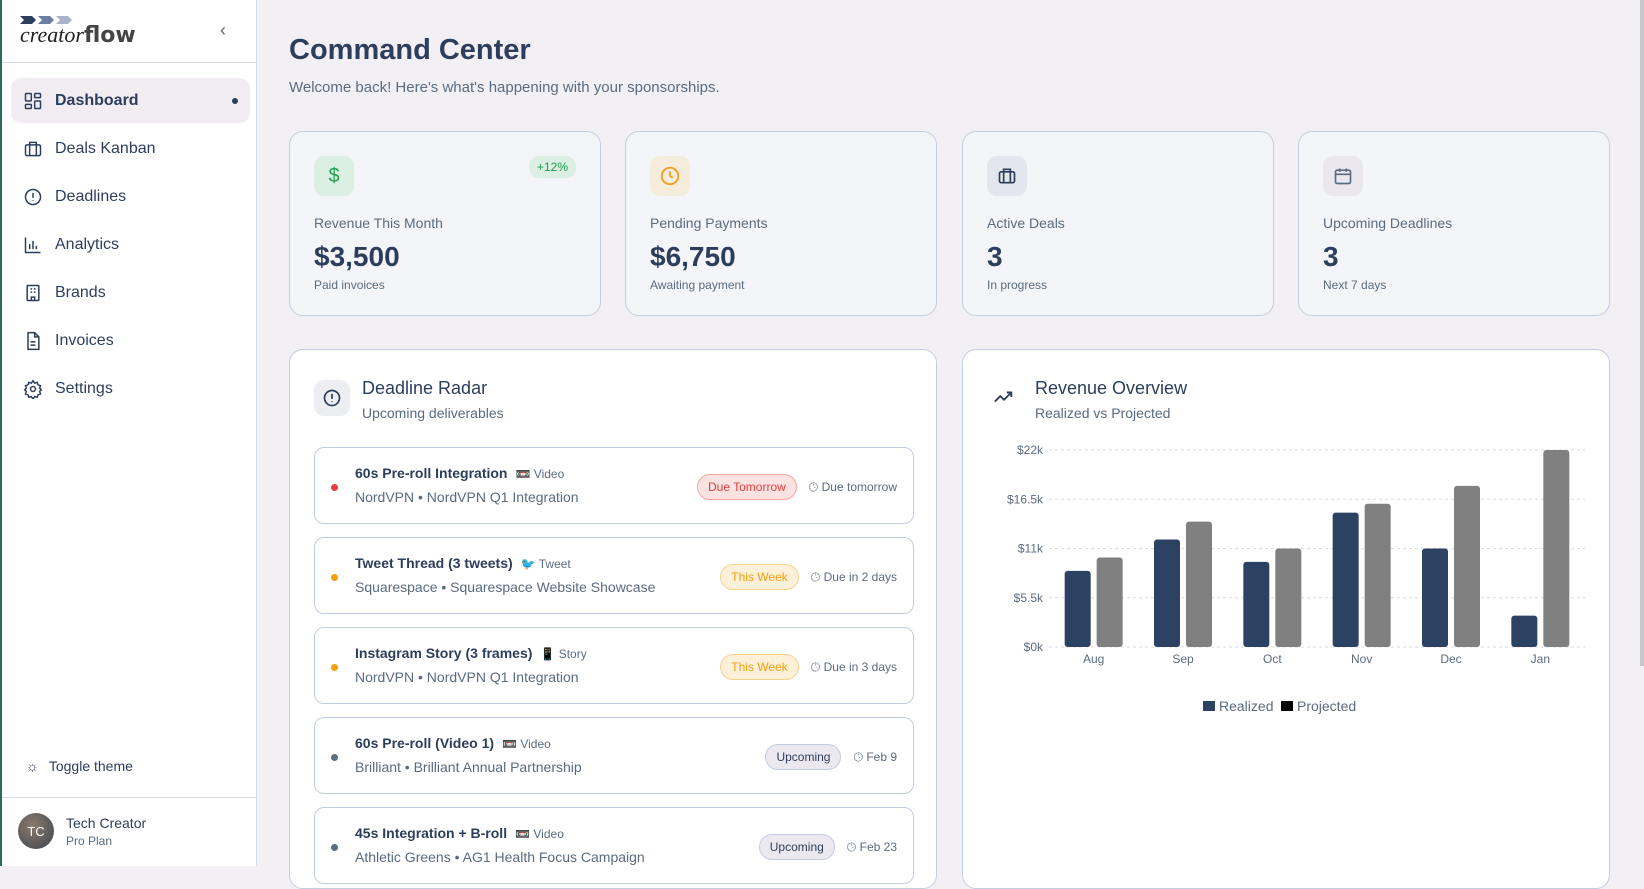 This screenshot has height=889, width=1644. Describe the element at coordinates (1004, 399) in the screenshot. I see `trending-up-icon` at that location.